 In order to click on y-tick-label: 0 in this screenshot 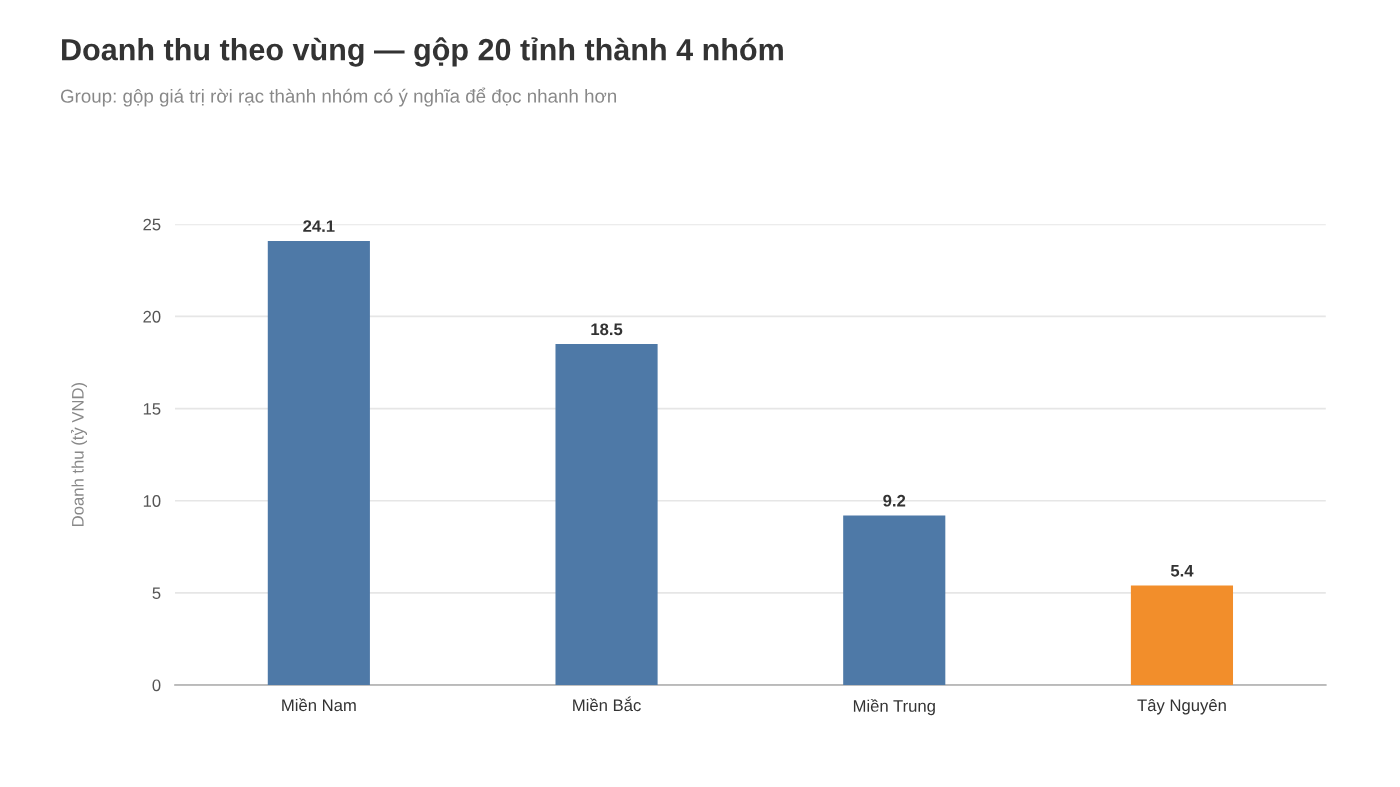, I will do `click(156, 685)`.